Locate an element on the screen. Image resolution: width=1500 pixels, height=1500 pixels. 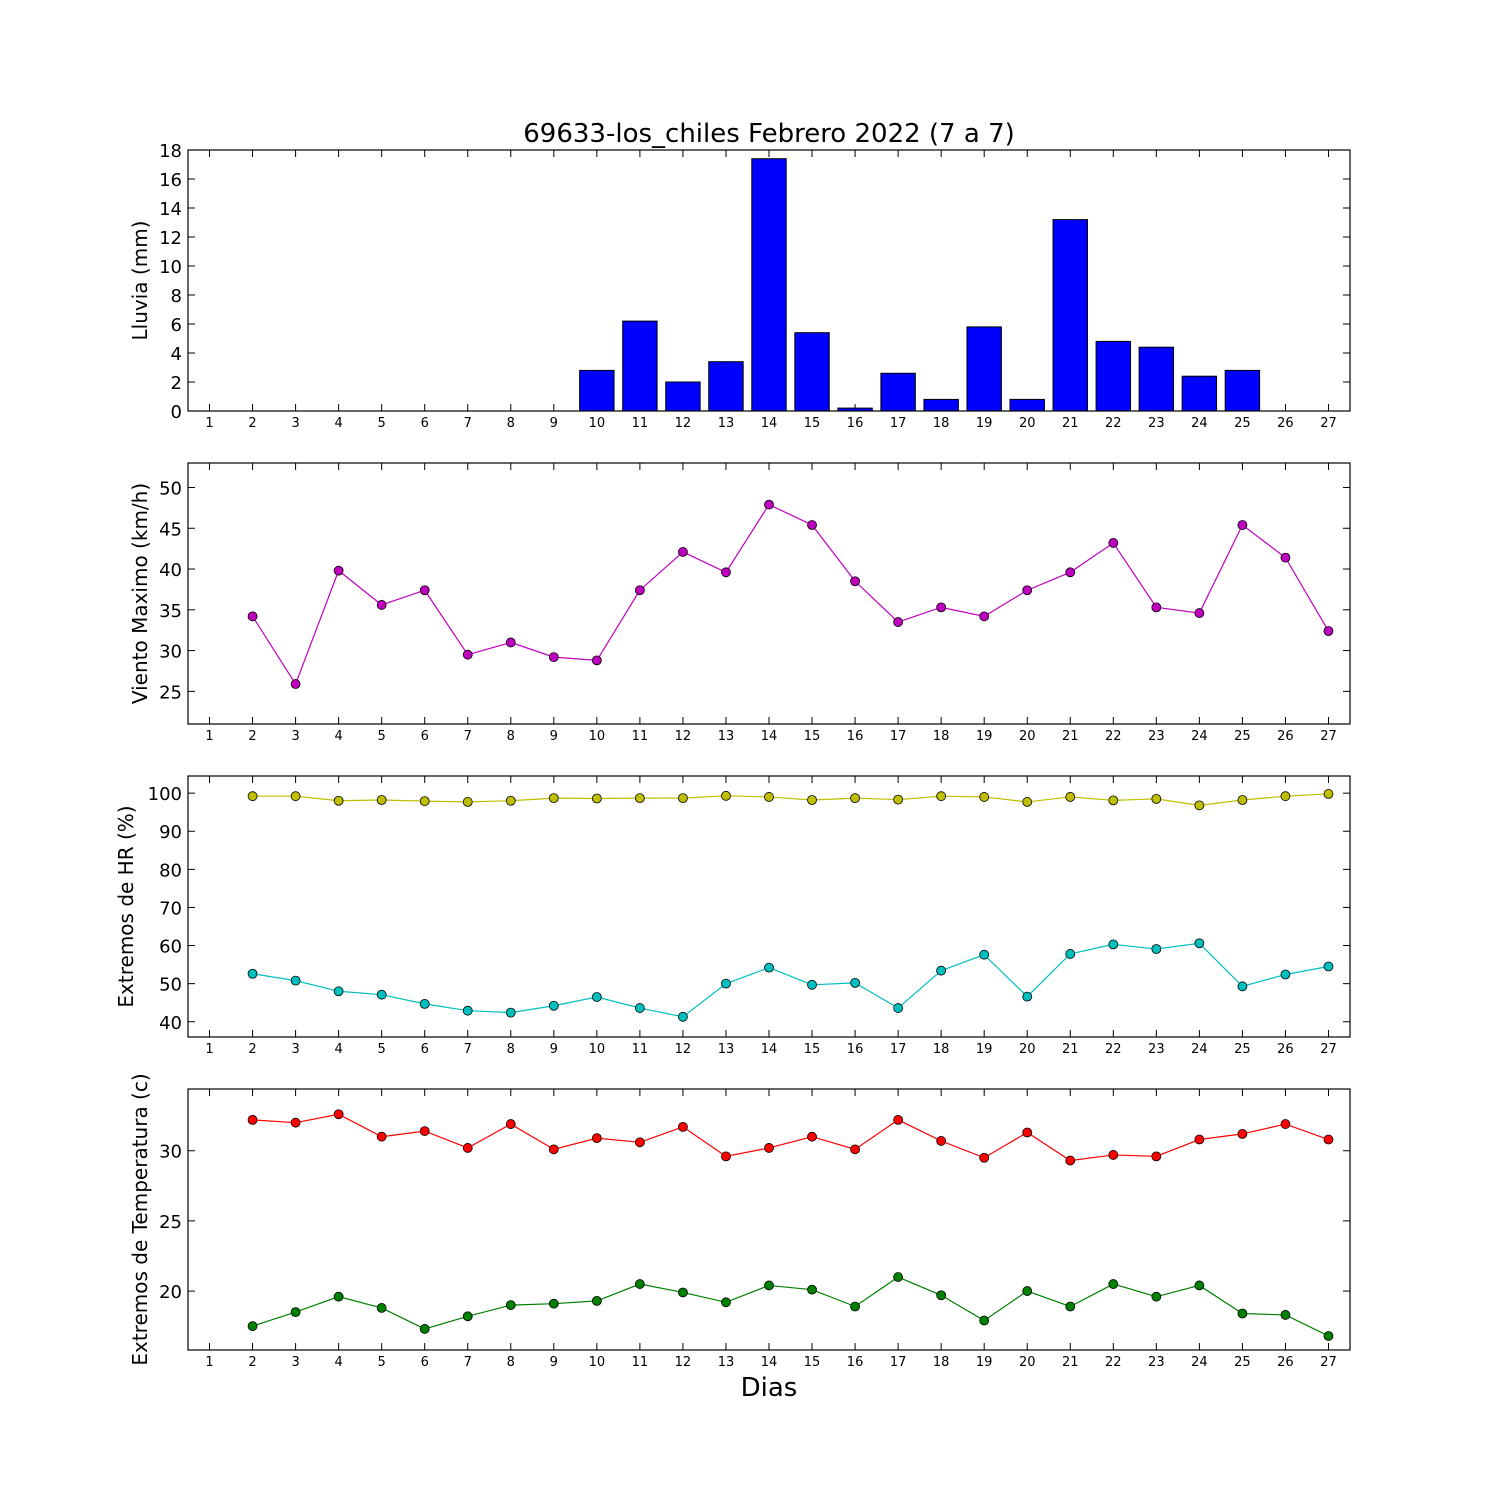
y-tick-label: 70 is located at coordinates (170, 908).